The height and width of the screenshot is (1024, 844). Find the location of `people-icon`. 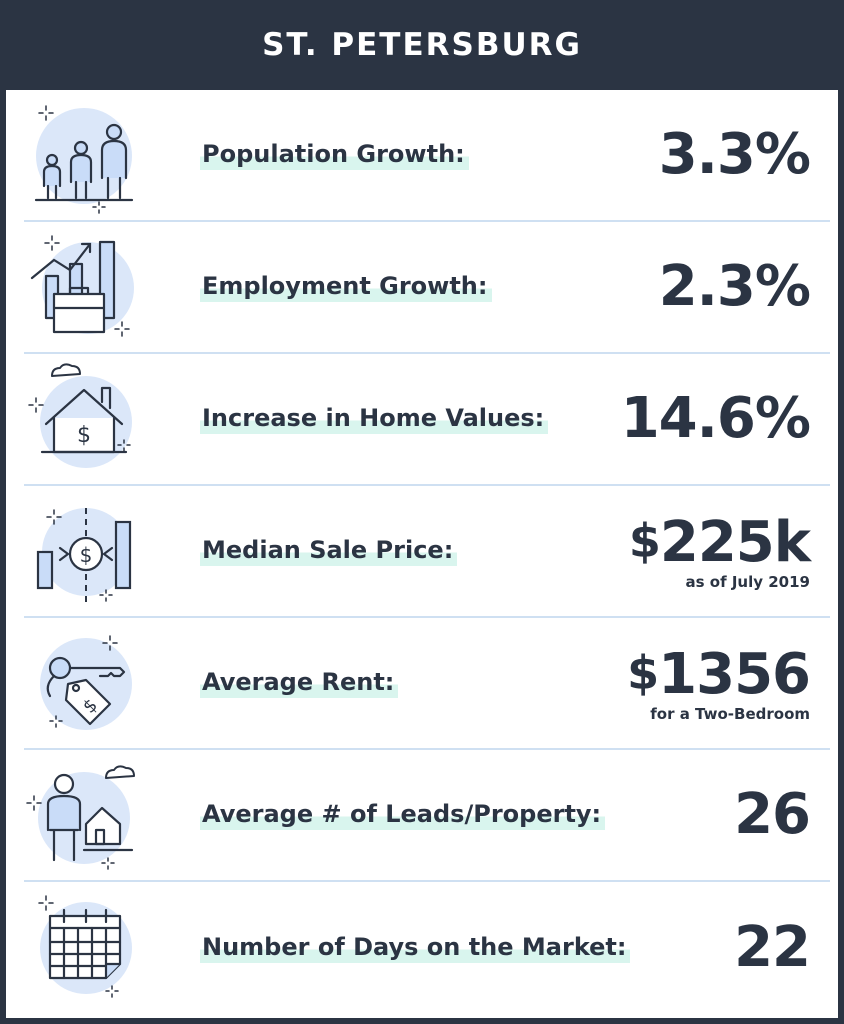

people-icon is located at coordinates (84, 156).